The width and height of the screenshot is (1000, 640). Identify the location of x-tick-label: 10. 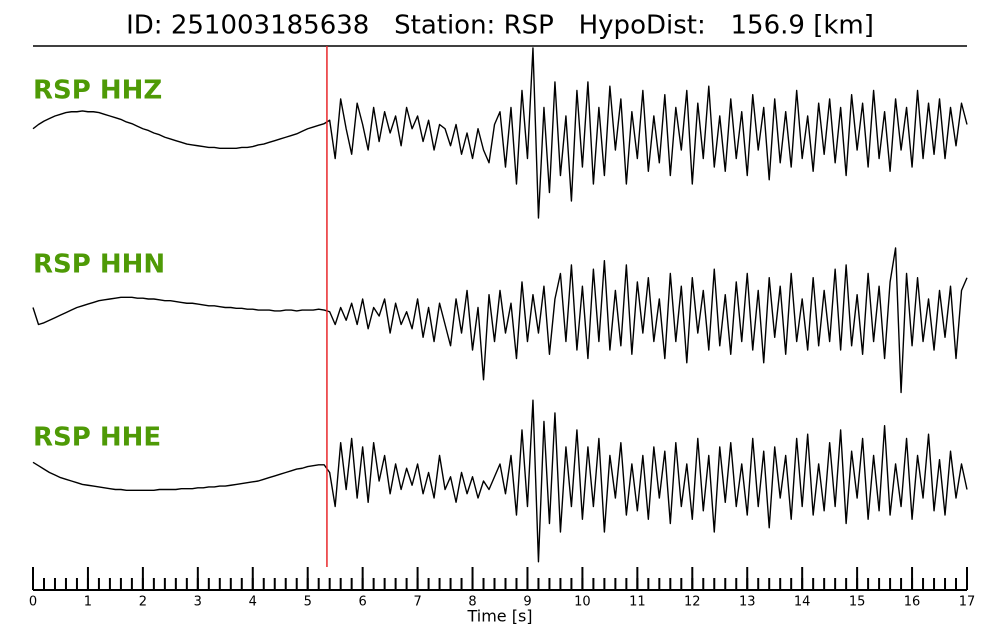
(582, 602).